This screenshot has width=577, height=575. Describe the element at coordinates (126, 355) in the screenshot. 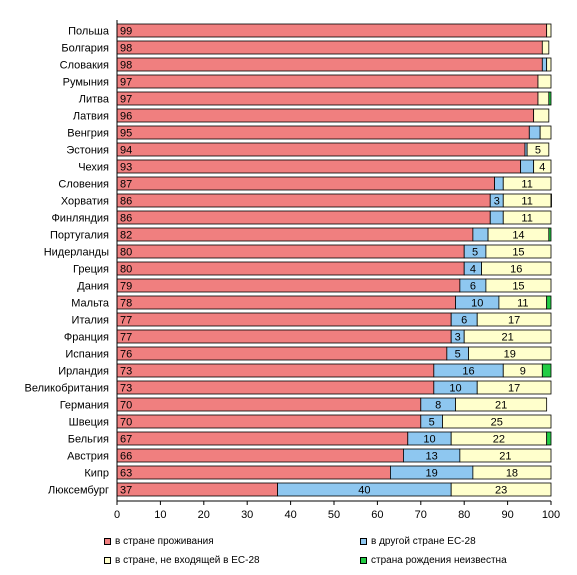

I see `data-label: 76` at that location.